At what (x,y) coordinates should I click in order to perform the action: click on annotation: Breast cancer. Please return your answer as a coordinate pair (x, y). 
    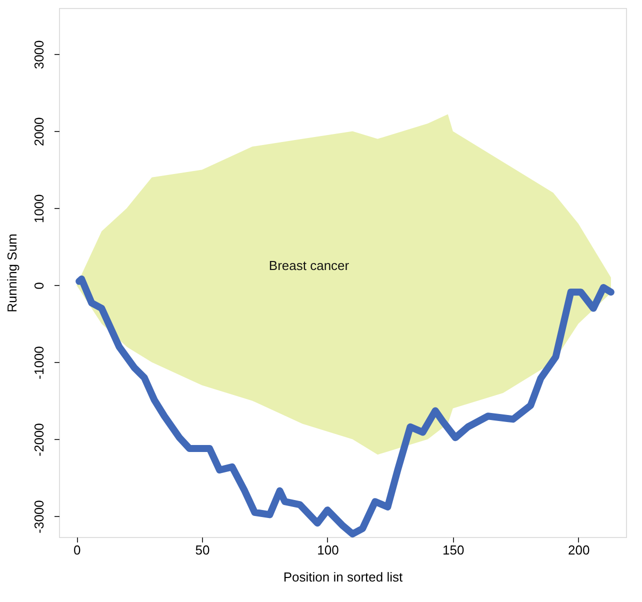
    Looking at the image, I should click on (309, 265).